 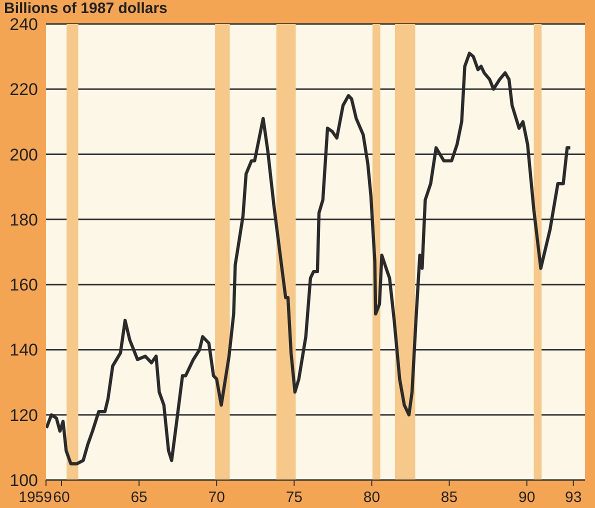 I want to click on y-tick-label: 240, so click(x=24, y=24).